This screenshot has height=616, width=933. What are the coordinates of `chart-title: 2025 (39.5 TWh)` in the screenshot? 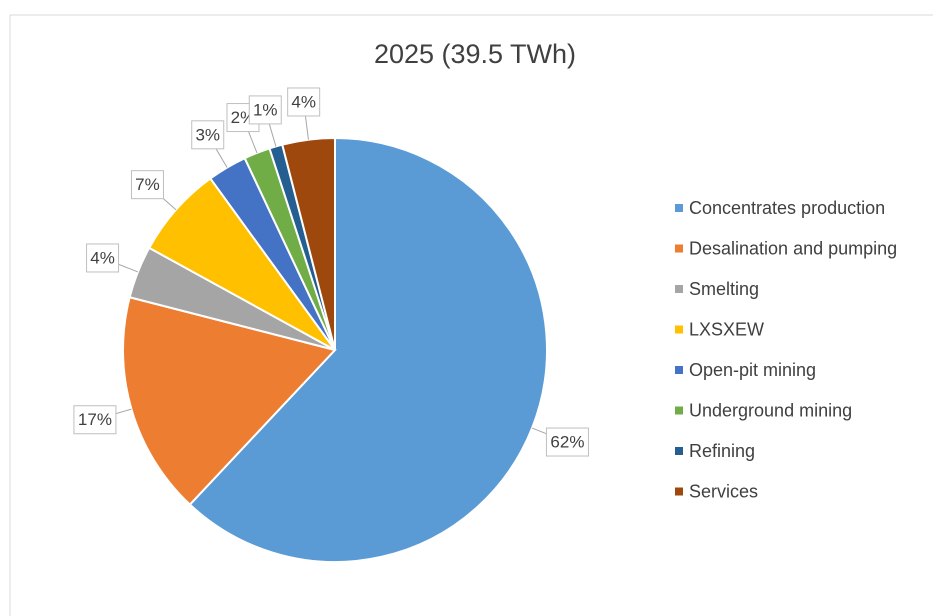 It's located at (475, 54).